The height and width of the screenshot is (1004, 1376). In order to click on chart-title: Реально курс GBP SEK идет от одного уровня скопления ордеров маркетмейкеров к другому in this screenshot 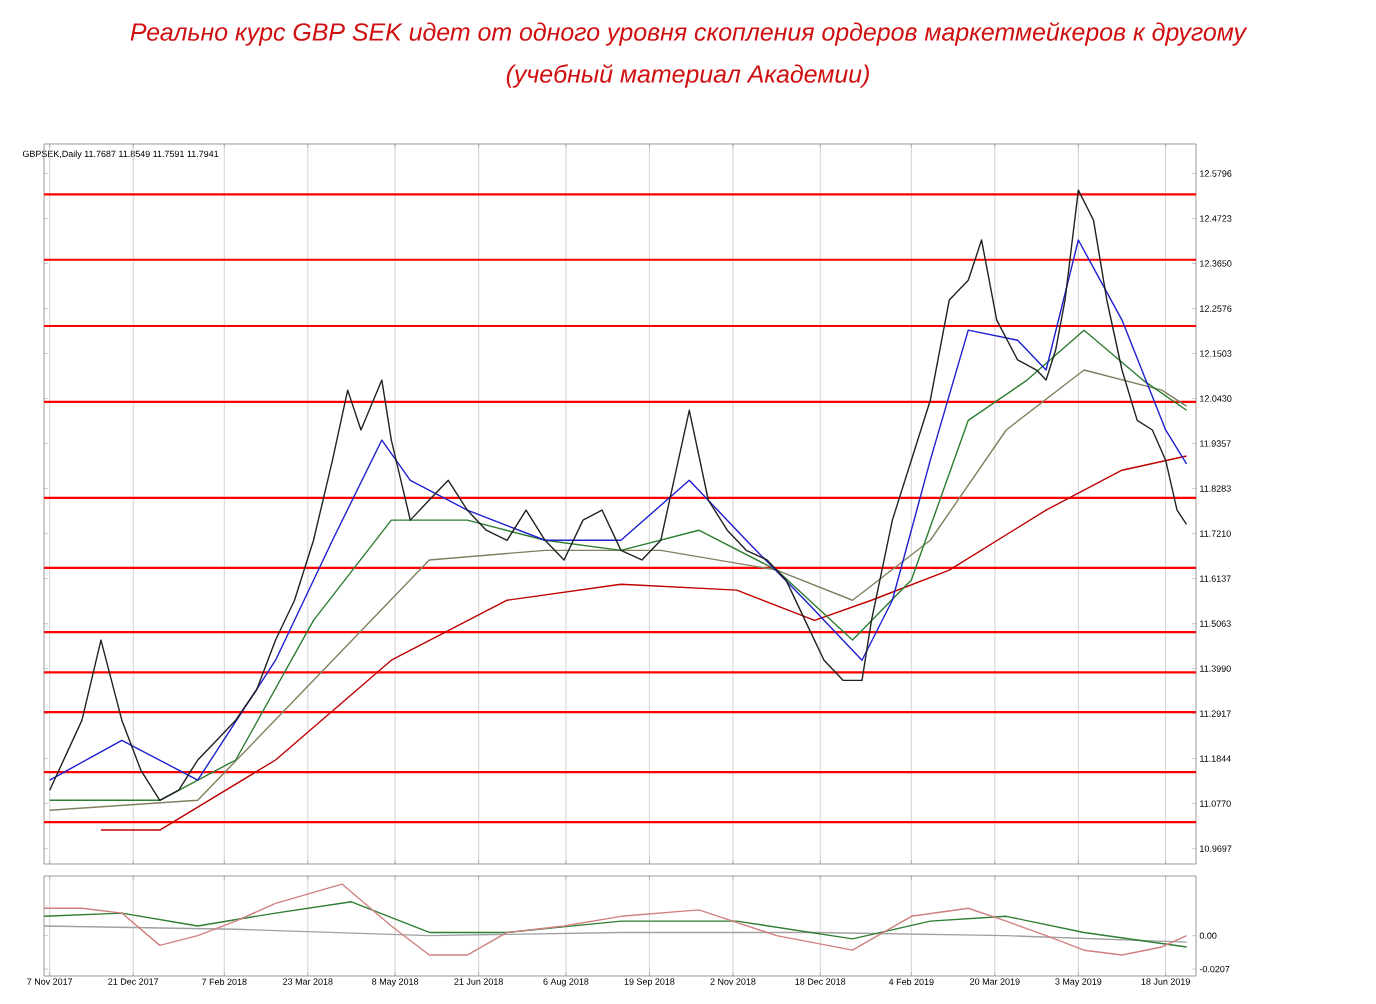, I will do `click(689, 34)`.